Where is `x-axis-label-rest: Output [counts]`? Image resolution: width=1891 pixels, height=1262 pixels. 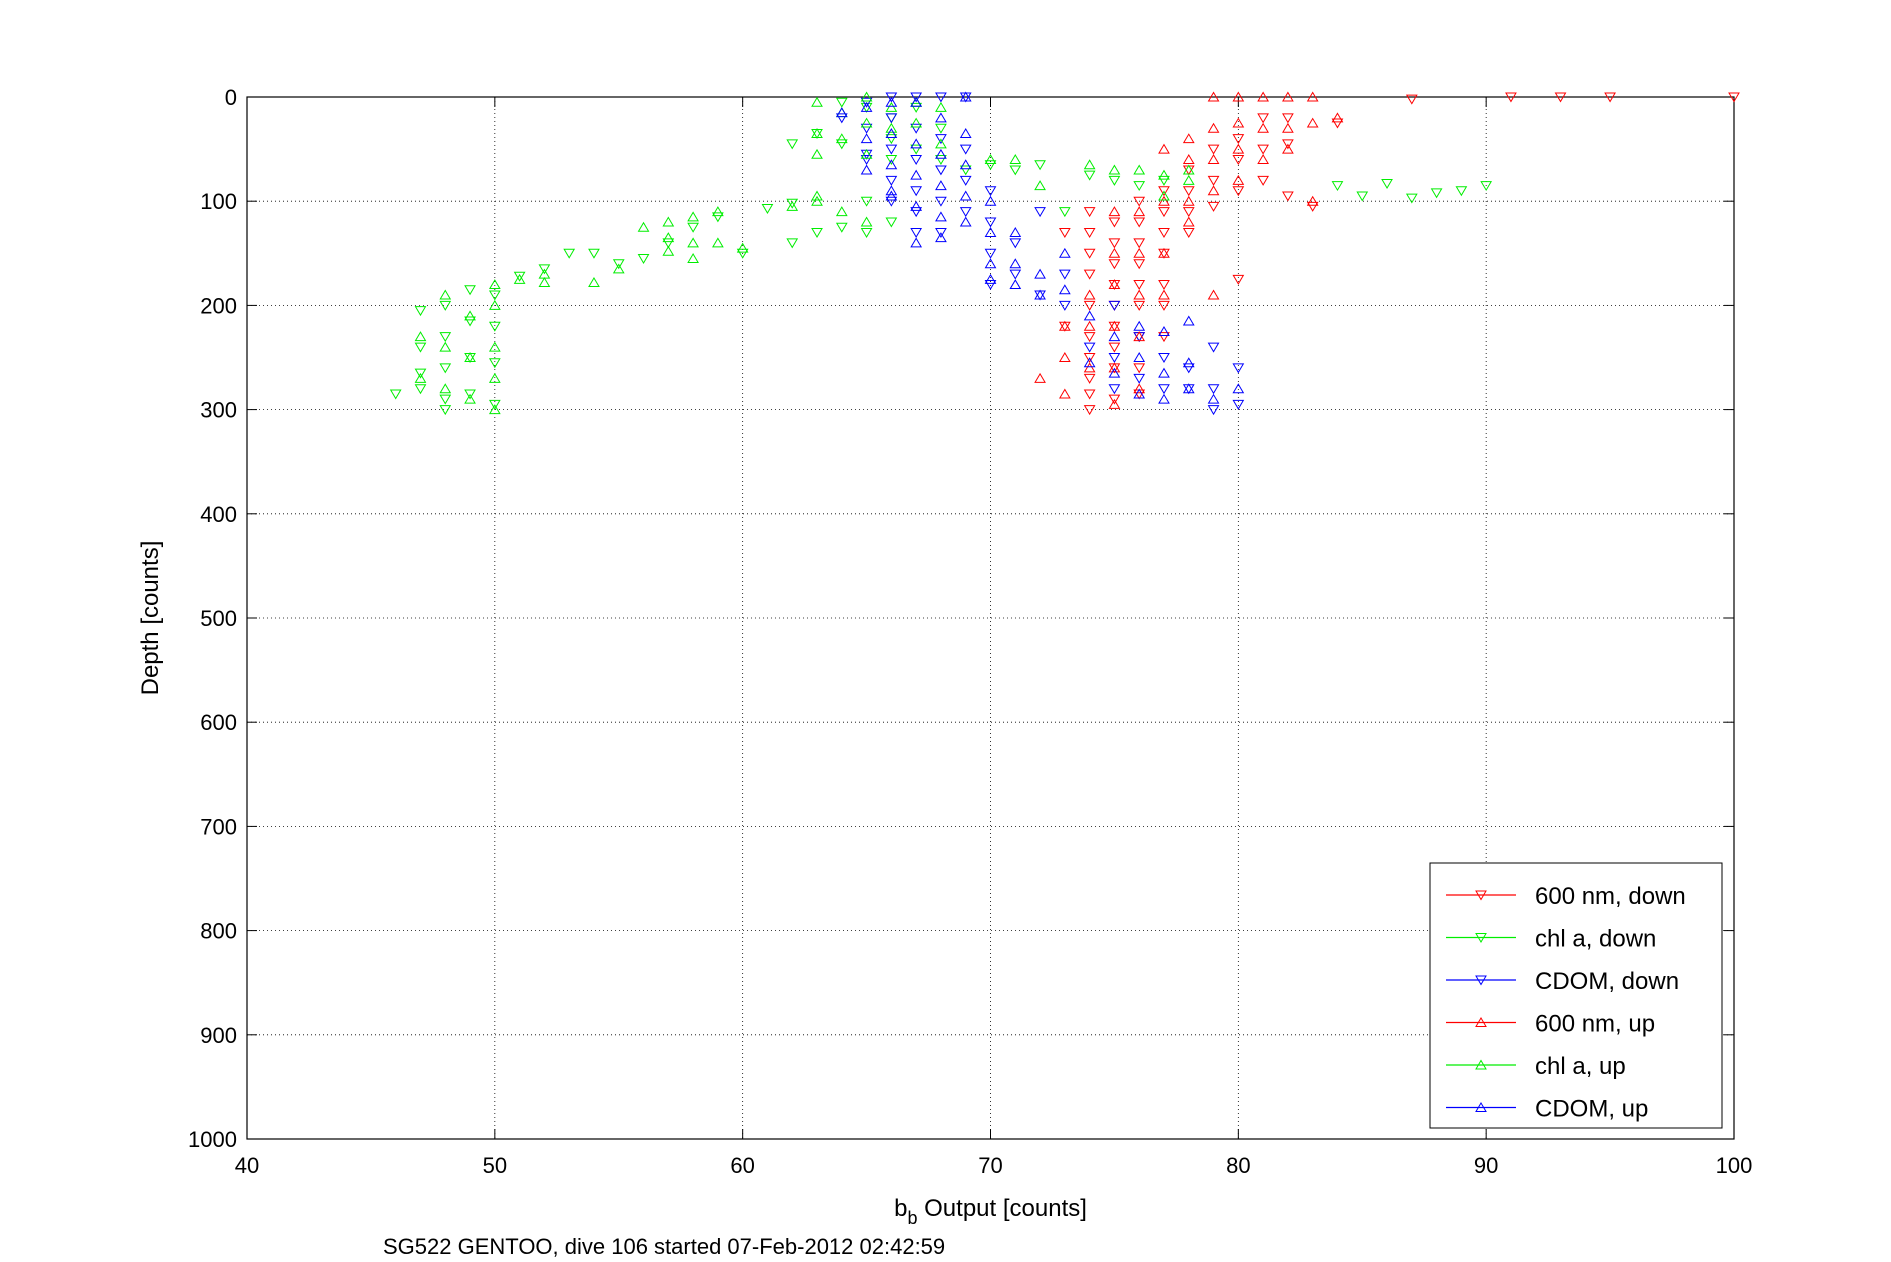
x-axis-label-rest: Output [counts] is located at coordinates (1001, 1208).